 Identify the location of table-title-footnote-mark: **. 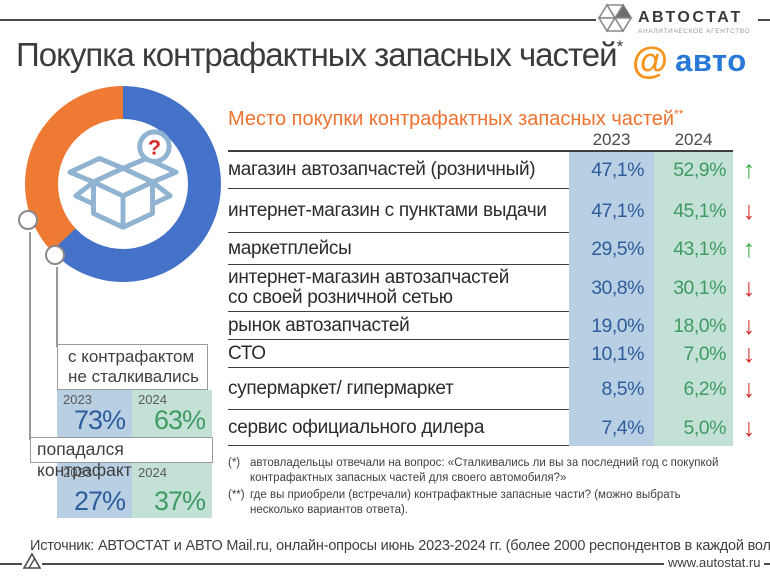
(679, 114).